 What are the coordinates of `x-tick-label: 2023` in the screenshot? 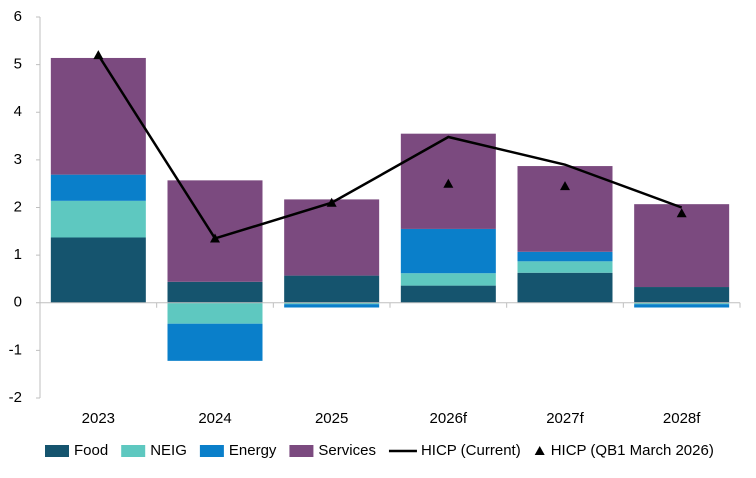 It's located at (98, 418).